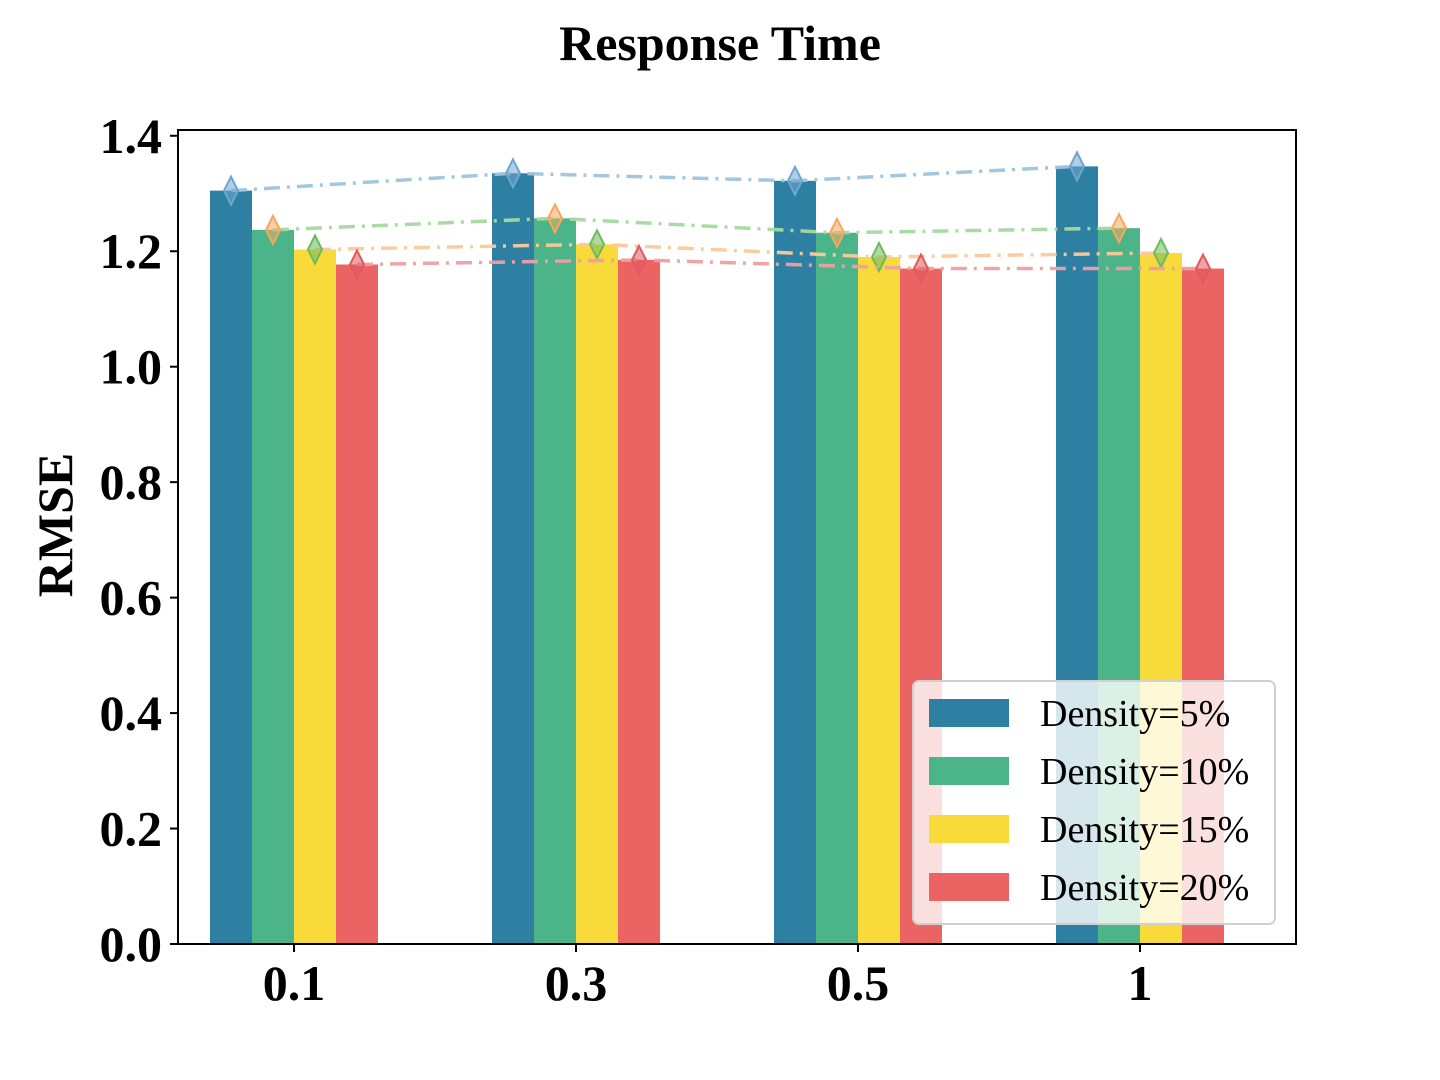 This screenshot has width=1440, height=1080. What do you see at coordinates (273, 586) in the screenshot?
I see `bar-density-10--0.1` at bounding box center [273, 586].